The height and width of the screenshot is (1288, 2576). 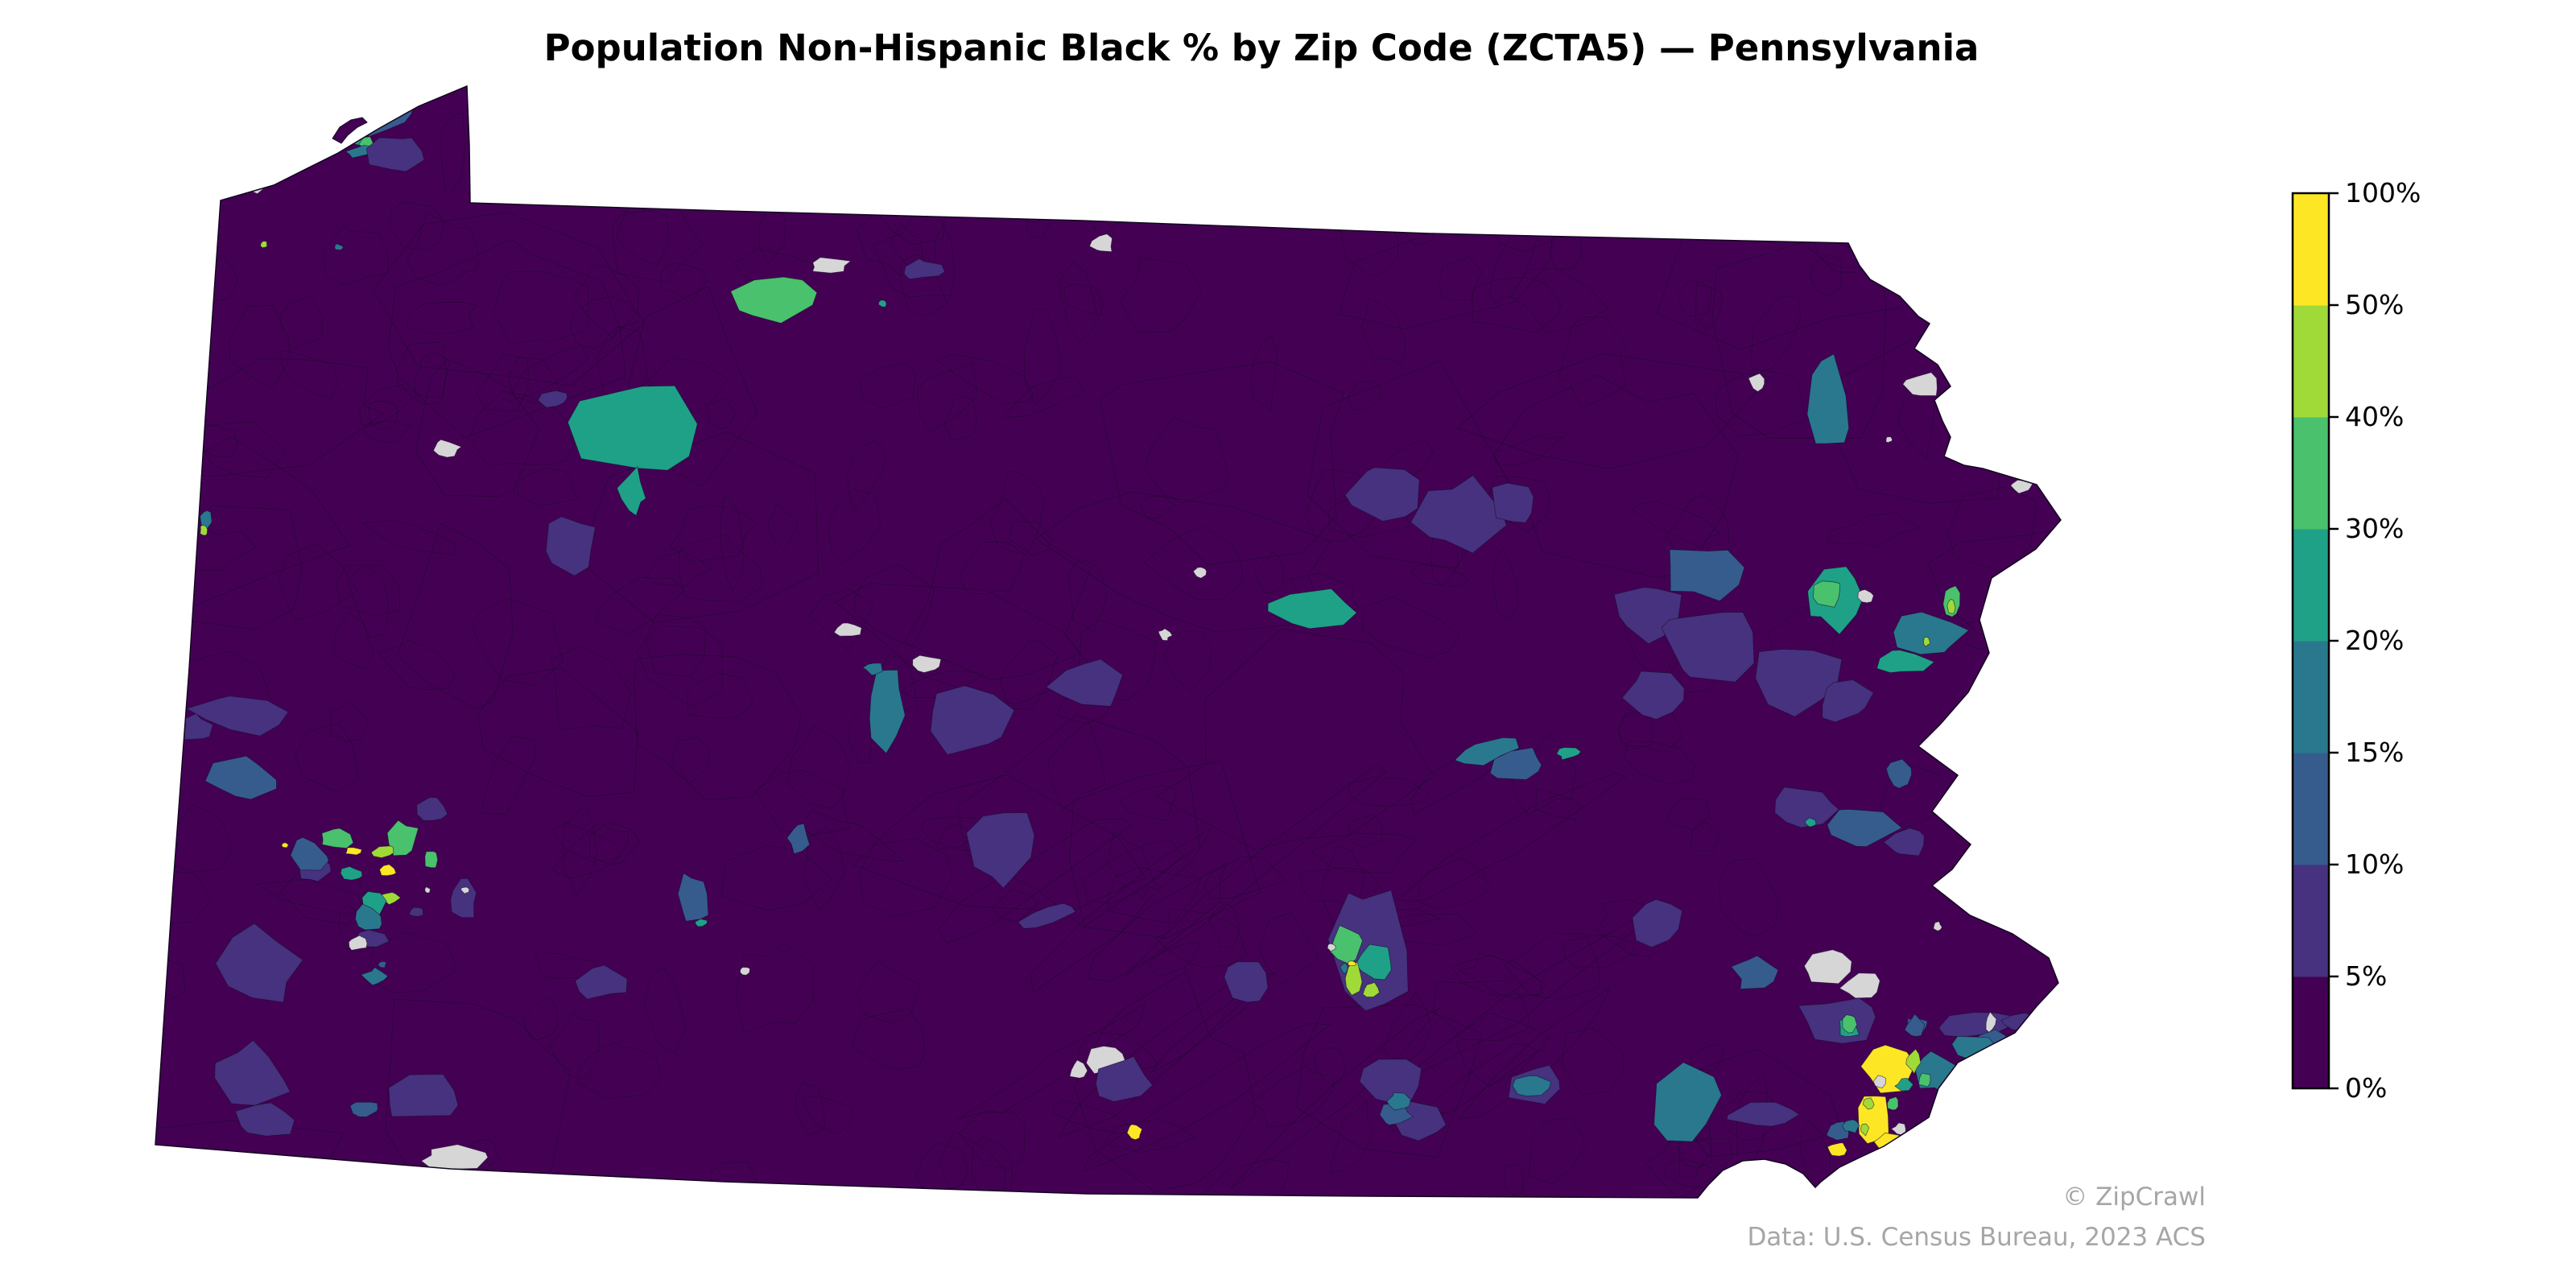 I want to click on colorbar-tick-label: 50%, so click(x=2374, y=304).